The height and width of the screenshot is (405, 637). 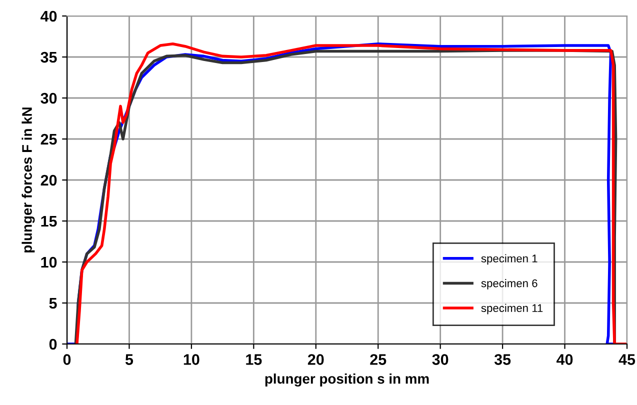 What do you see at coordinates (254, 359) in the screenshot?
I see `x-tick-label: 15` at bounding box center [254, 359].